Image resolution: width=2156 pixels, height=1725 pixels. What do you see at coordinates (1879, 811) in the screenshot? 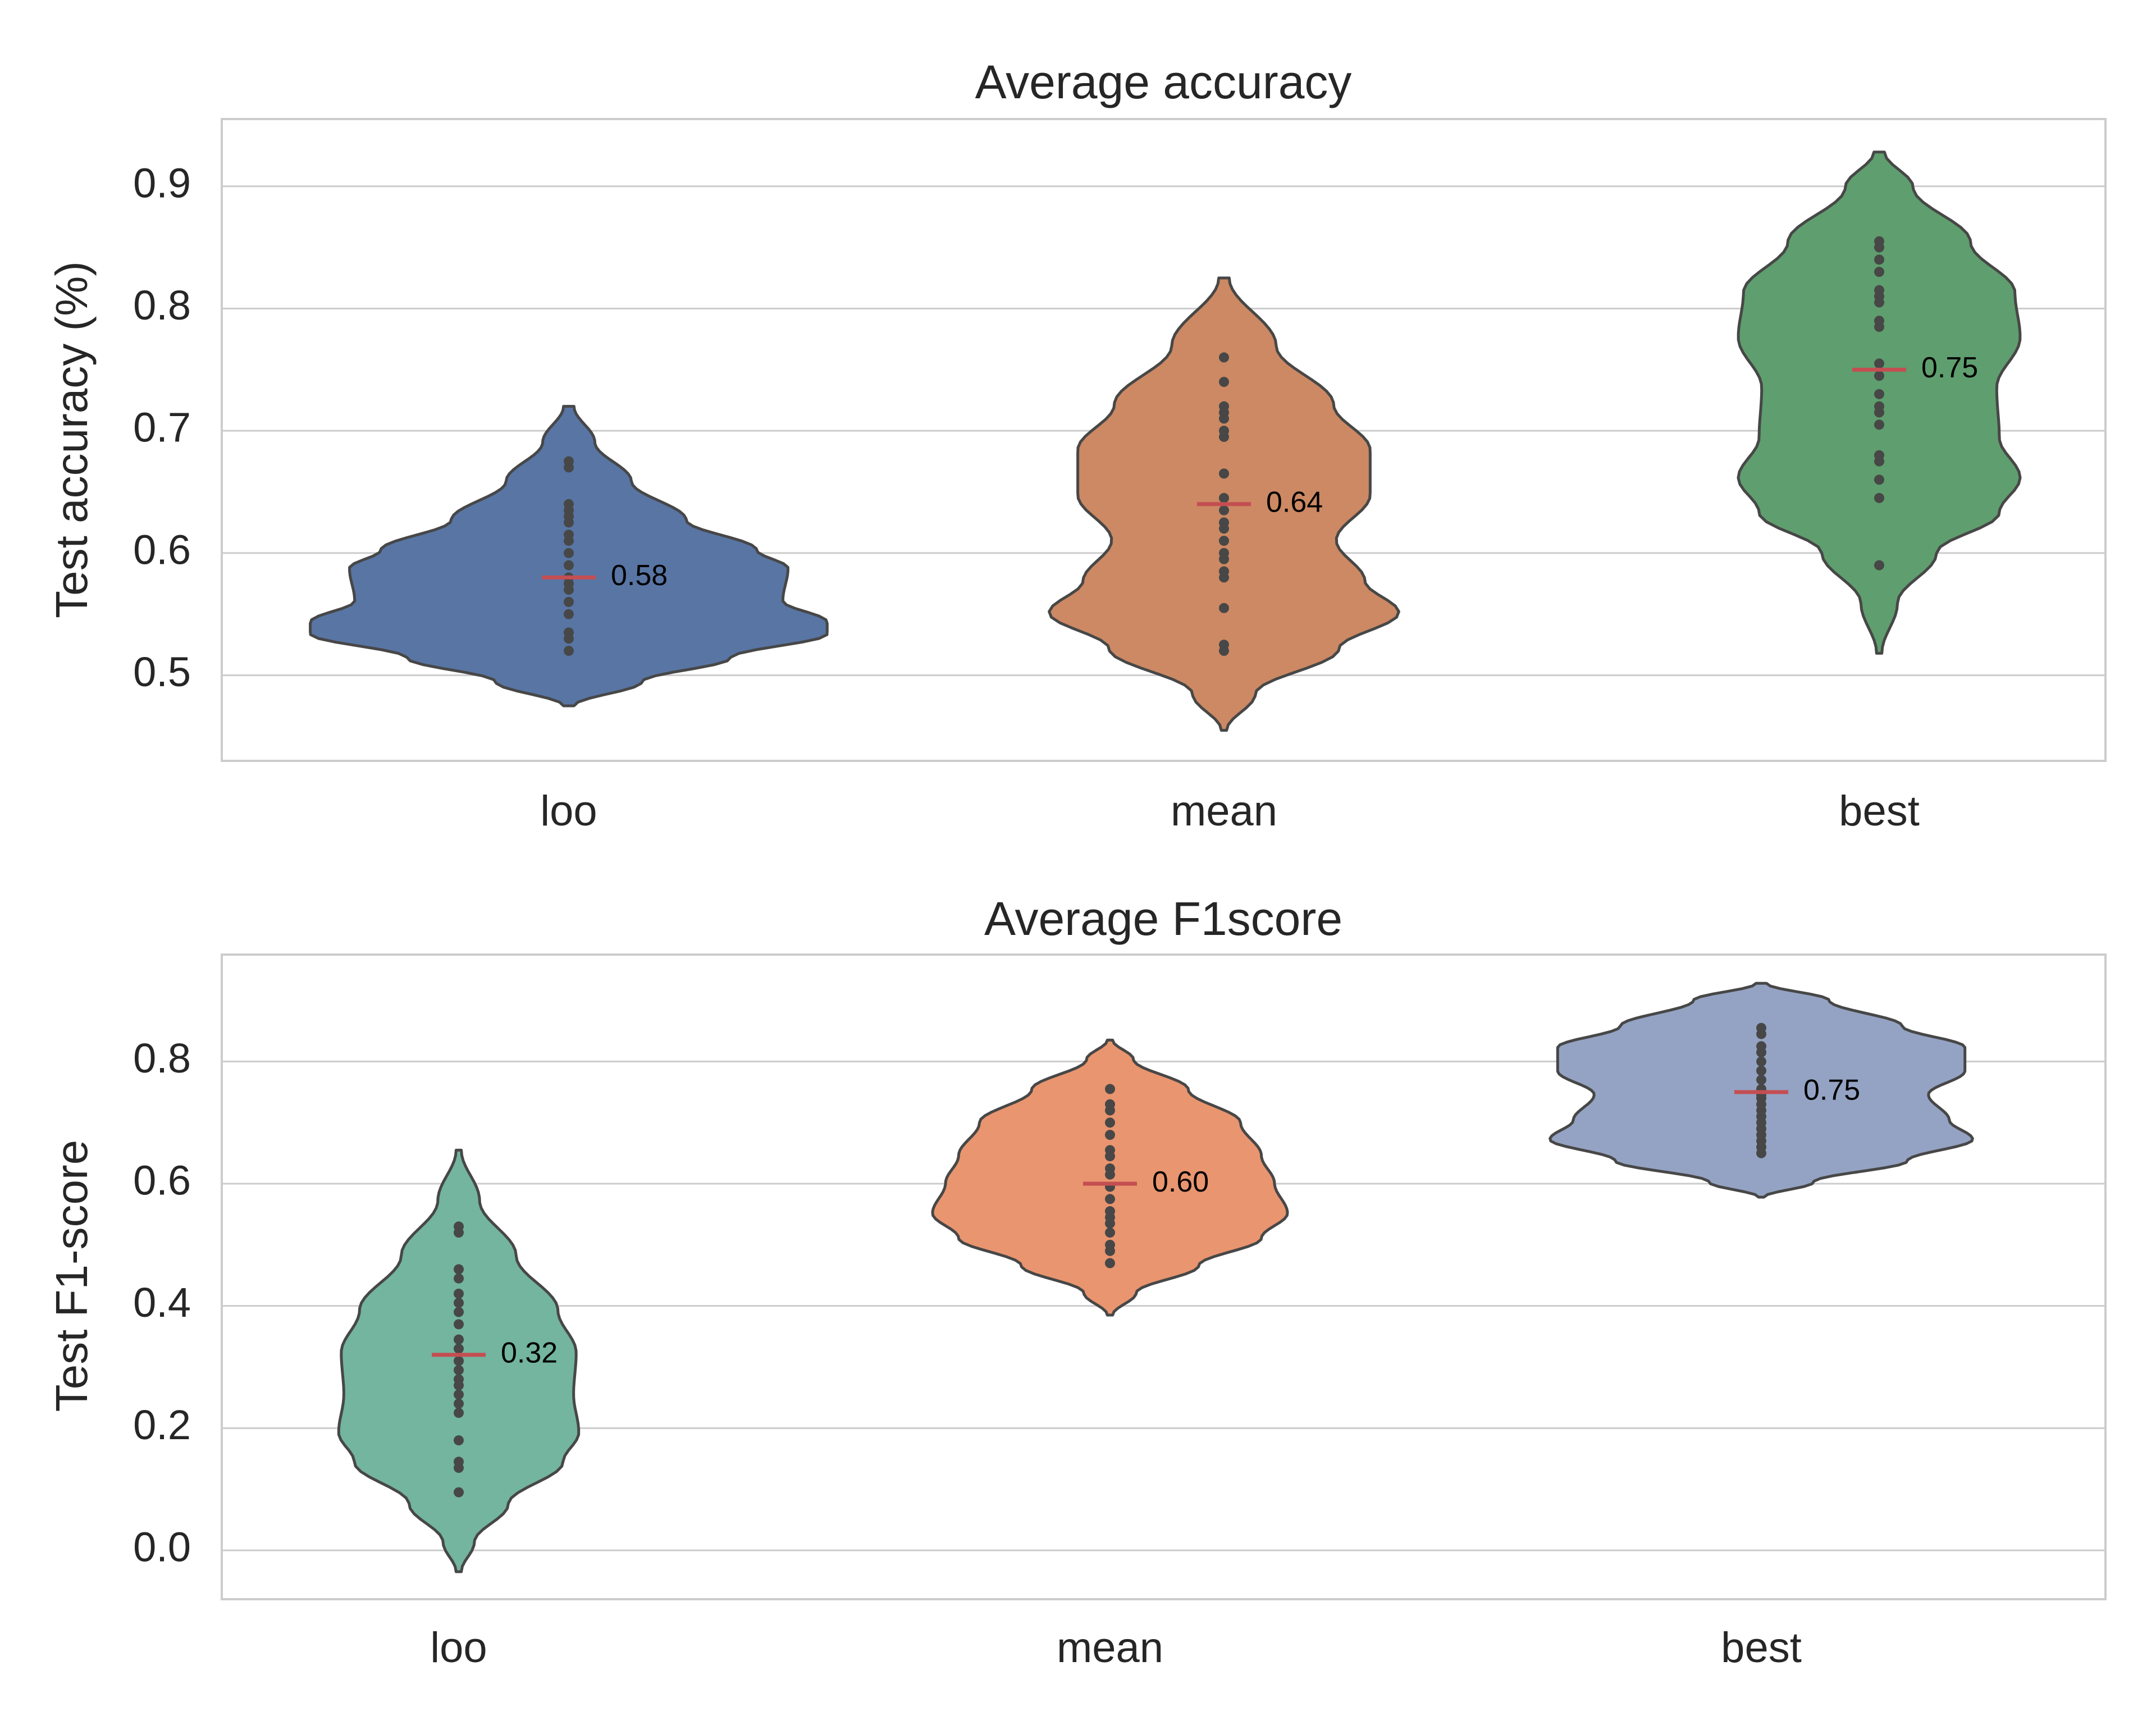
I see `accuracy-x-tick-label: best` at bounding box center [1879, 811].